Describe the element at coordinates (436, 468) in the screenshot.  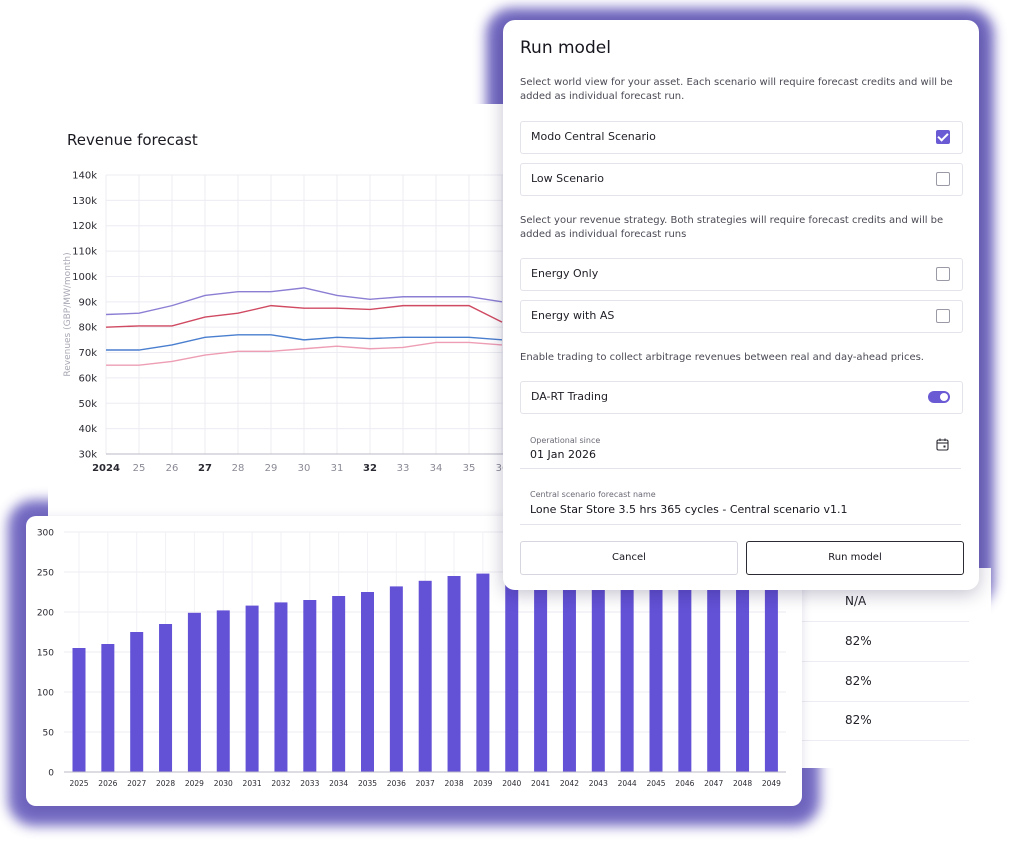
I see `x-tick-label: 34` at that location.